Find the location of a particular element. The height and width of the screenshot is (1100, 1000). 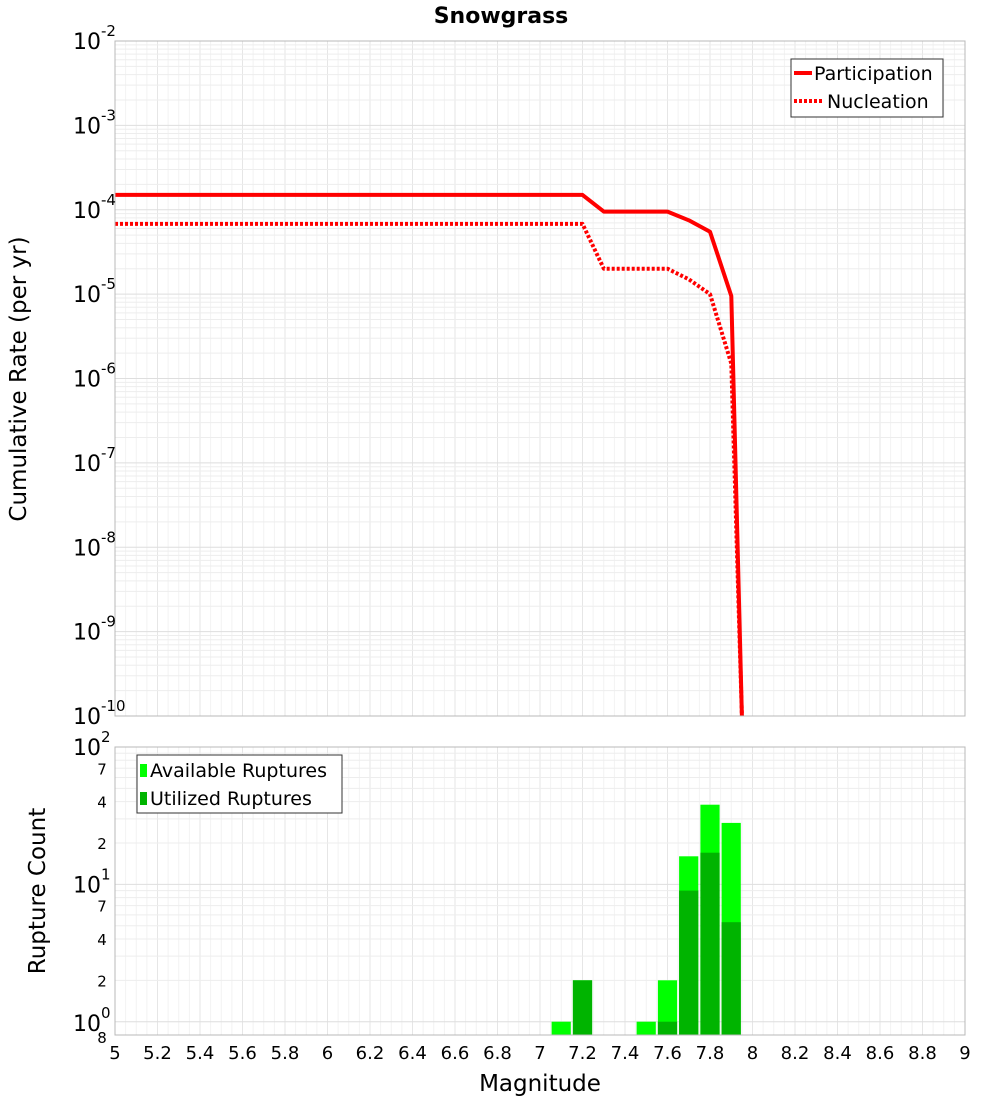

x-tick-label: 5.6 is located at coordinates (242, 1053).